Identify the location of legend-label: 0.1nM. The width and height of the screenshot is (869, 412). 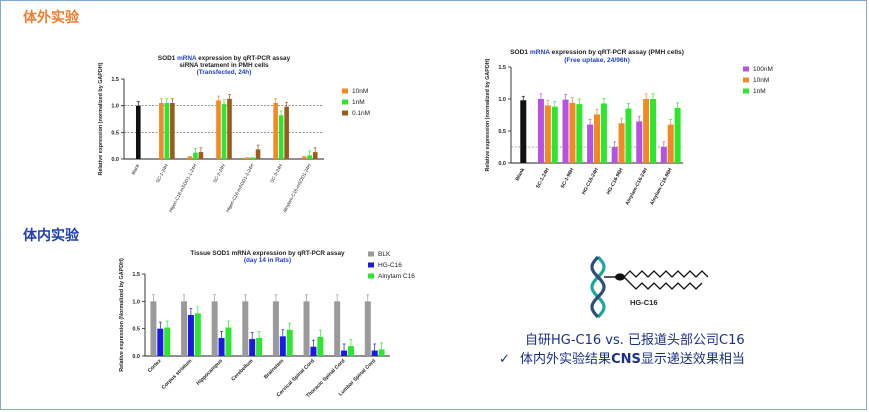
(361, 113).